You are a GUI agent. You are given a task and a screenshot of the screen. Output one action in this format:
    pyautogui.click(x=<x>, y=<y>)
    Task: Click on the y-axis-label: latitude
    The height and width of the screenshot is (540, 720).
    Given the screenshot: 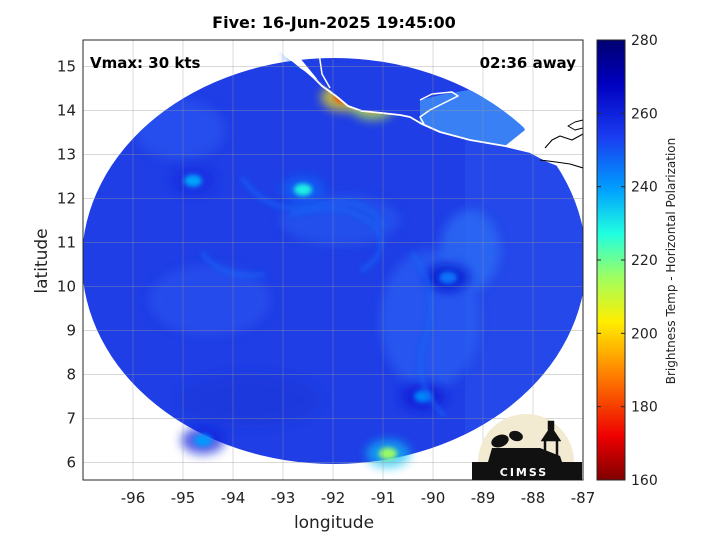 What is the action you would take?
    pyautogui.click(x=42, y=260)
    